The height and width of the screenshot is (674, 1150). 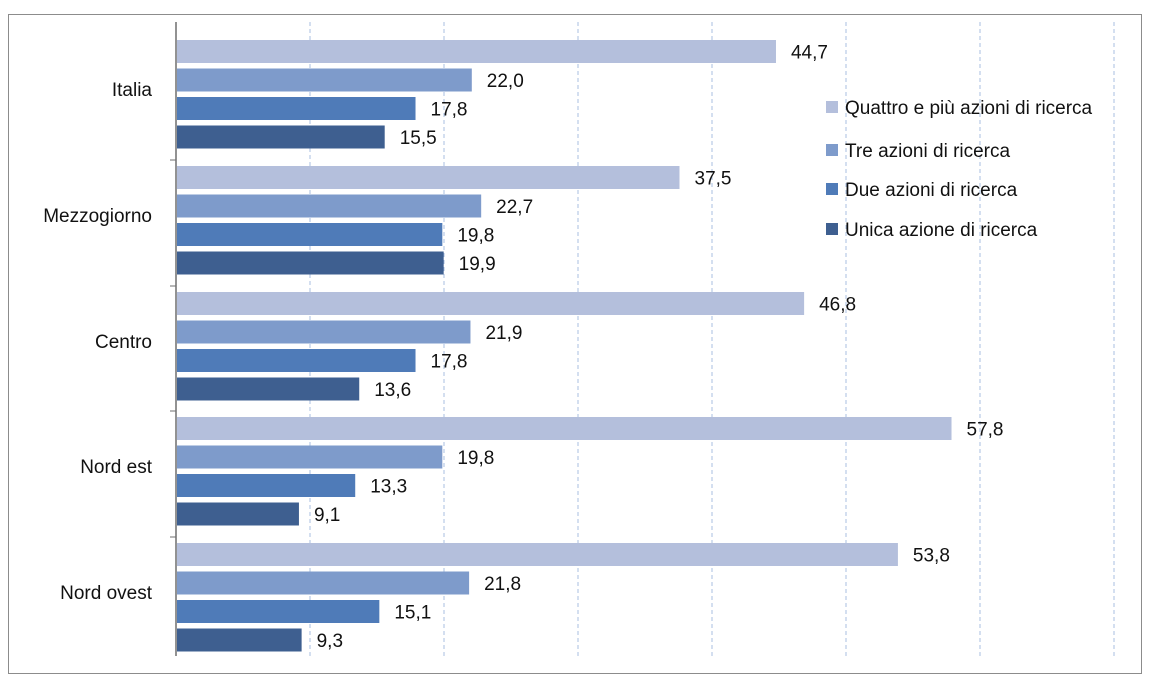 I want to click on category-label: Nord ovest, so click(x=106, y=593).